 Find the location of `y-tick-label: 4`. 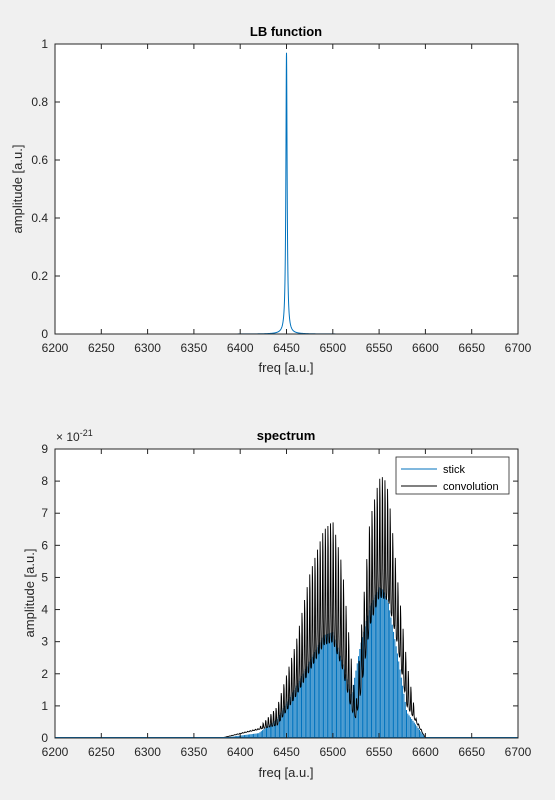

y-tick-label: 4 is located at coordinates (44, 610).